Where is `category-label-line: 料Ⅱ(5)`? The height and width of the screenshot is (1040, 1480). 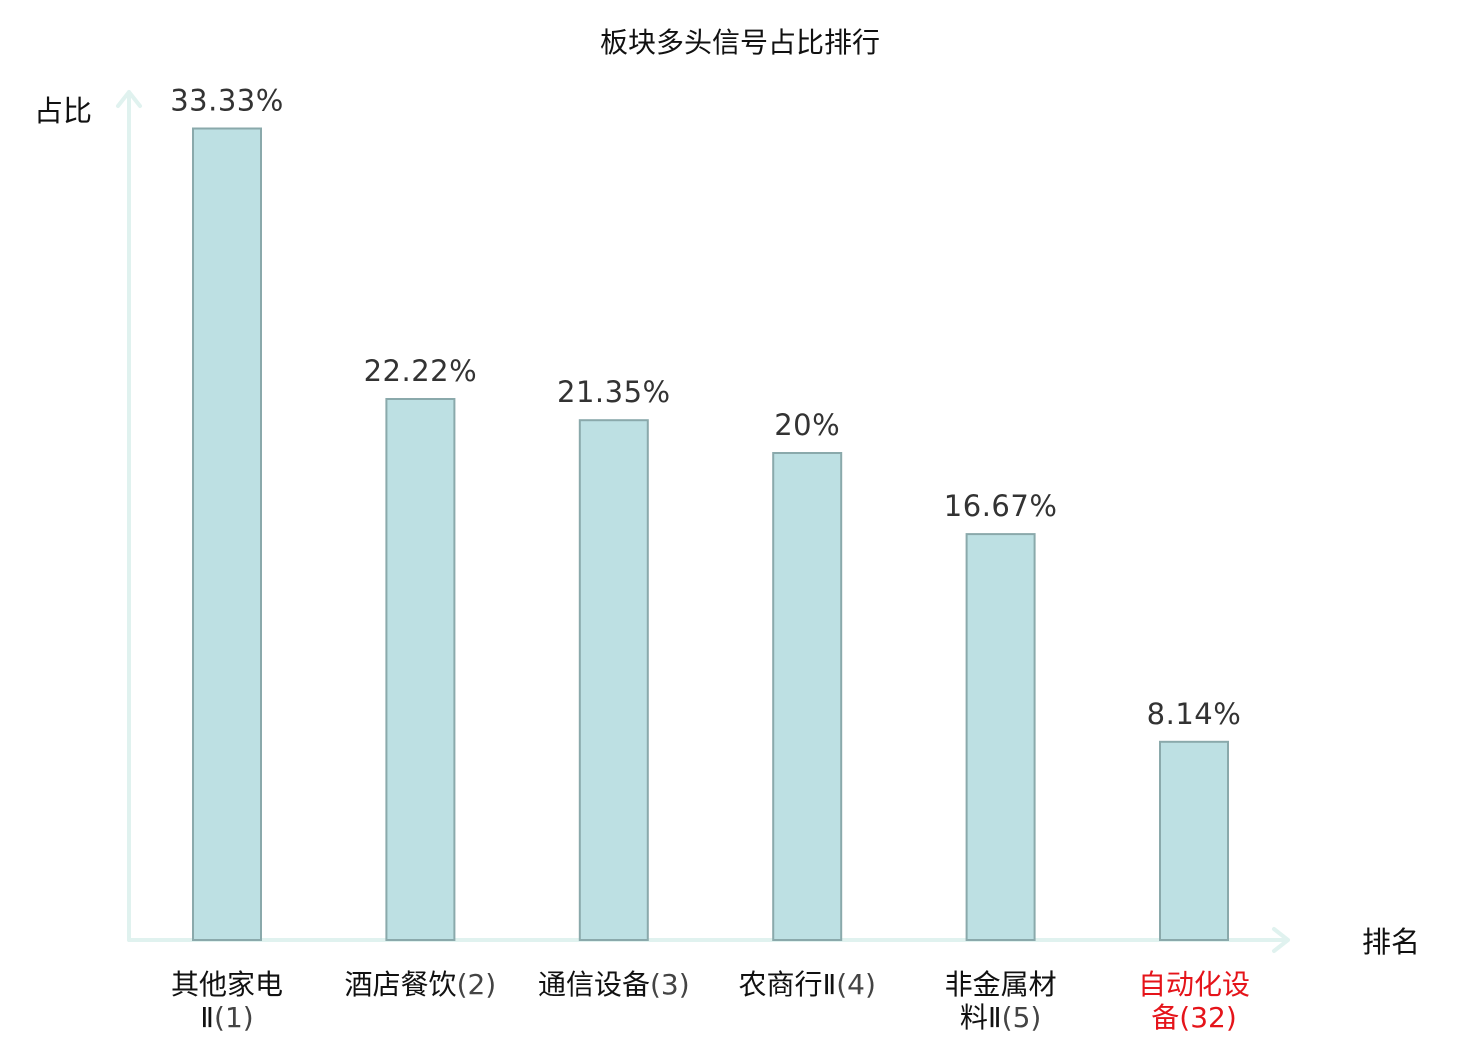 category-label-line: 料Ⅱ(5) is located at coordinates (1000, 1017).